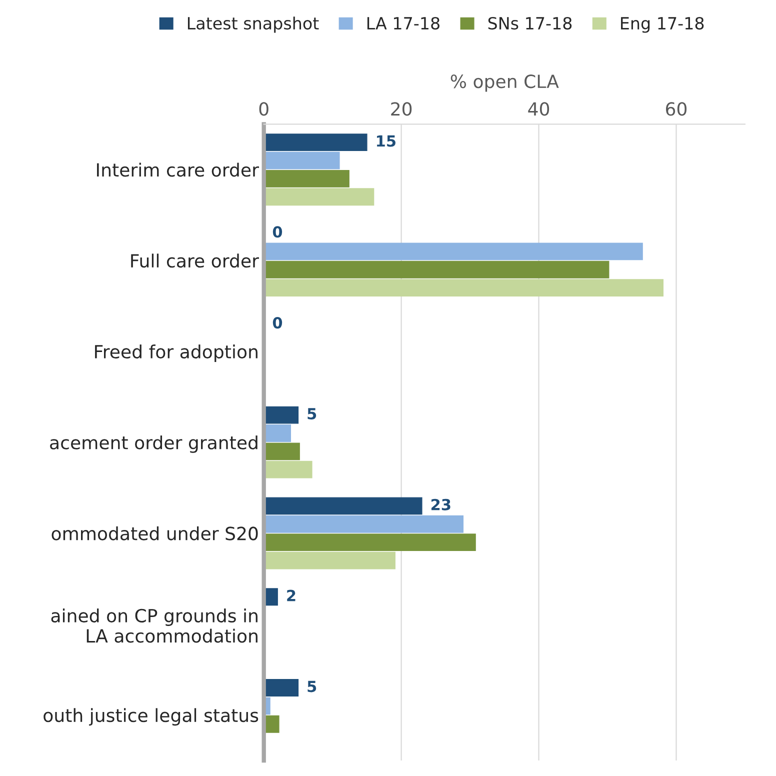 The image size is (776, 776). Describe the element at coordinates (195, 261) in the screenshot. I see `y-tick-label: Full care order` at that location.